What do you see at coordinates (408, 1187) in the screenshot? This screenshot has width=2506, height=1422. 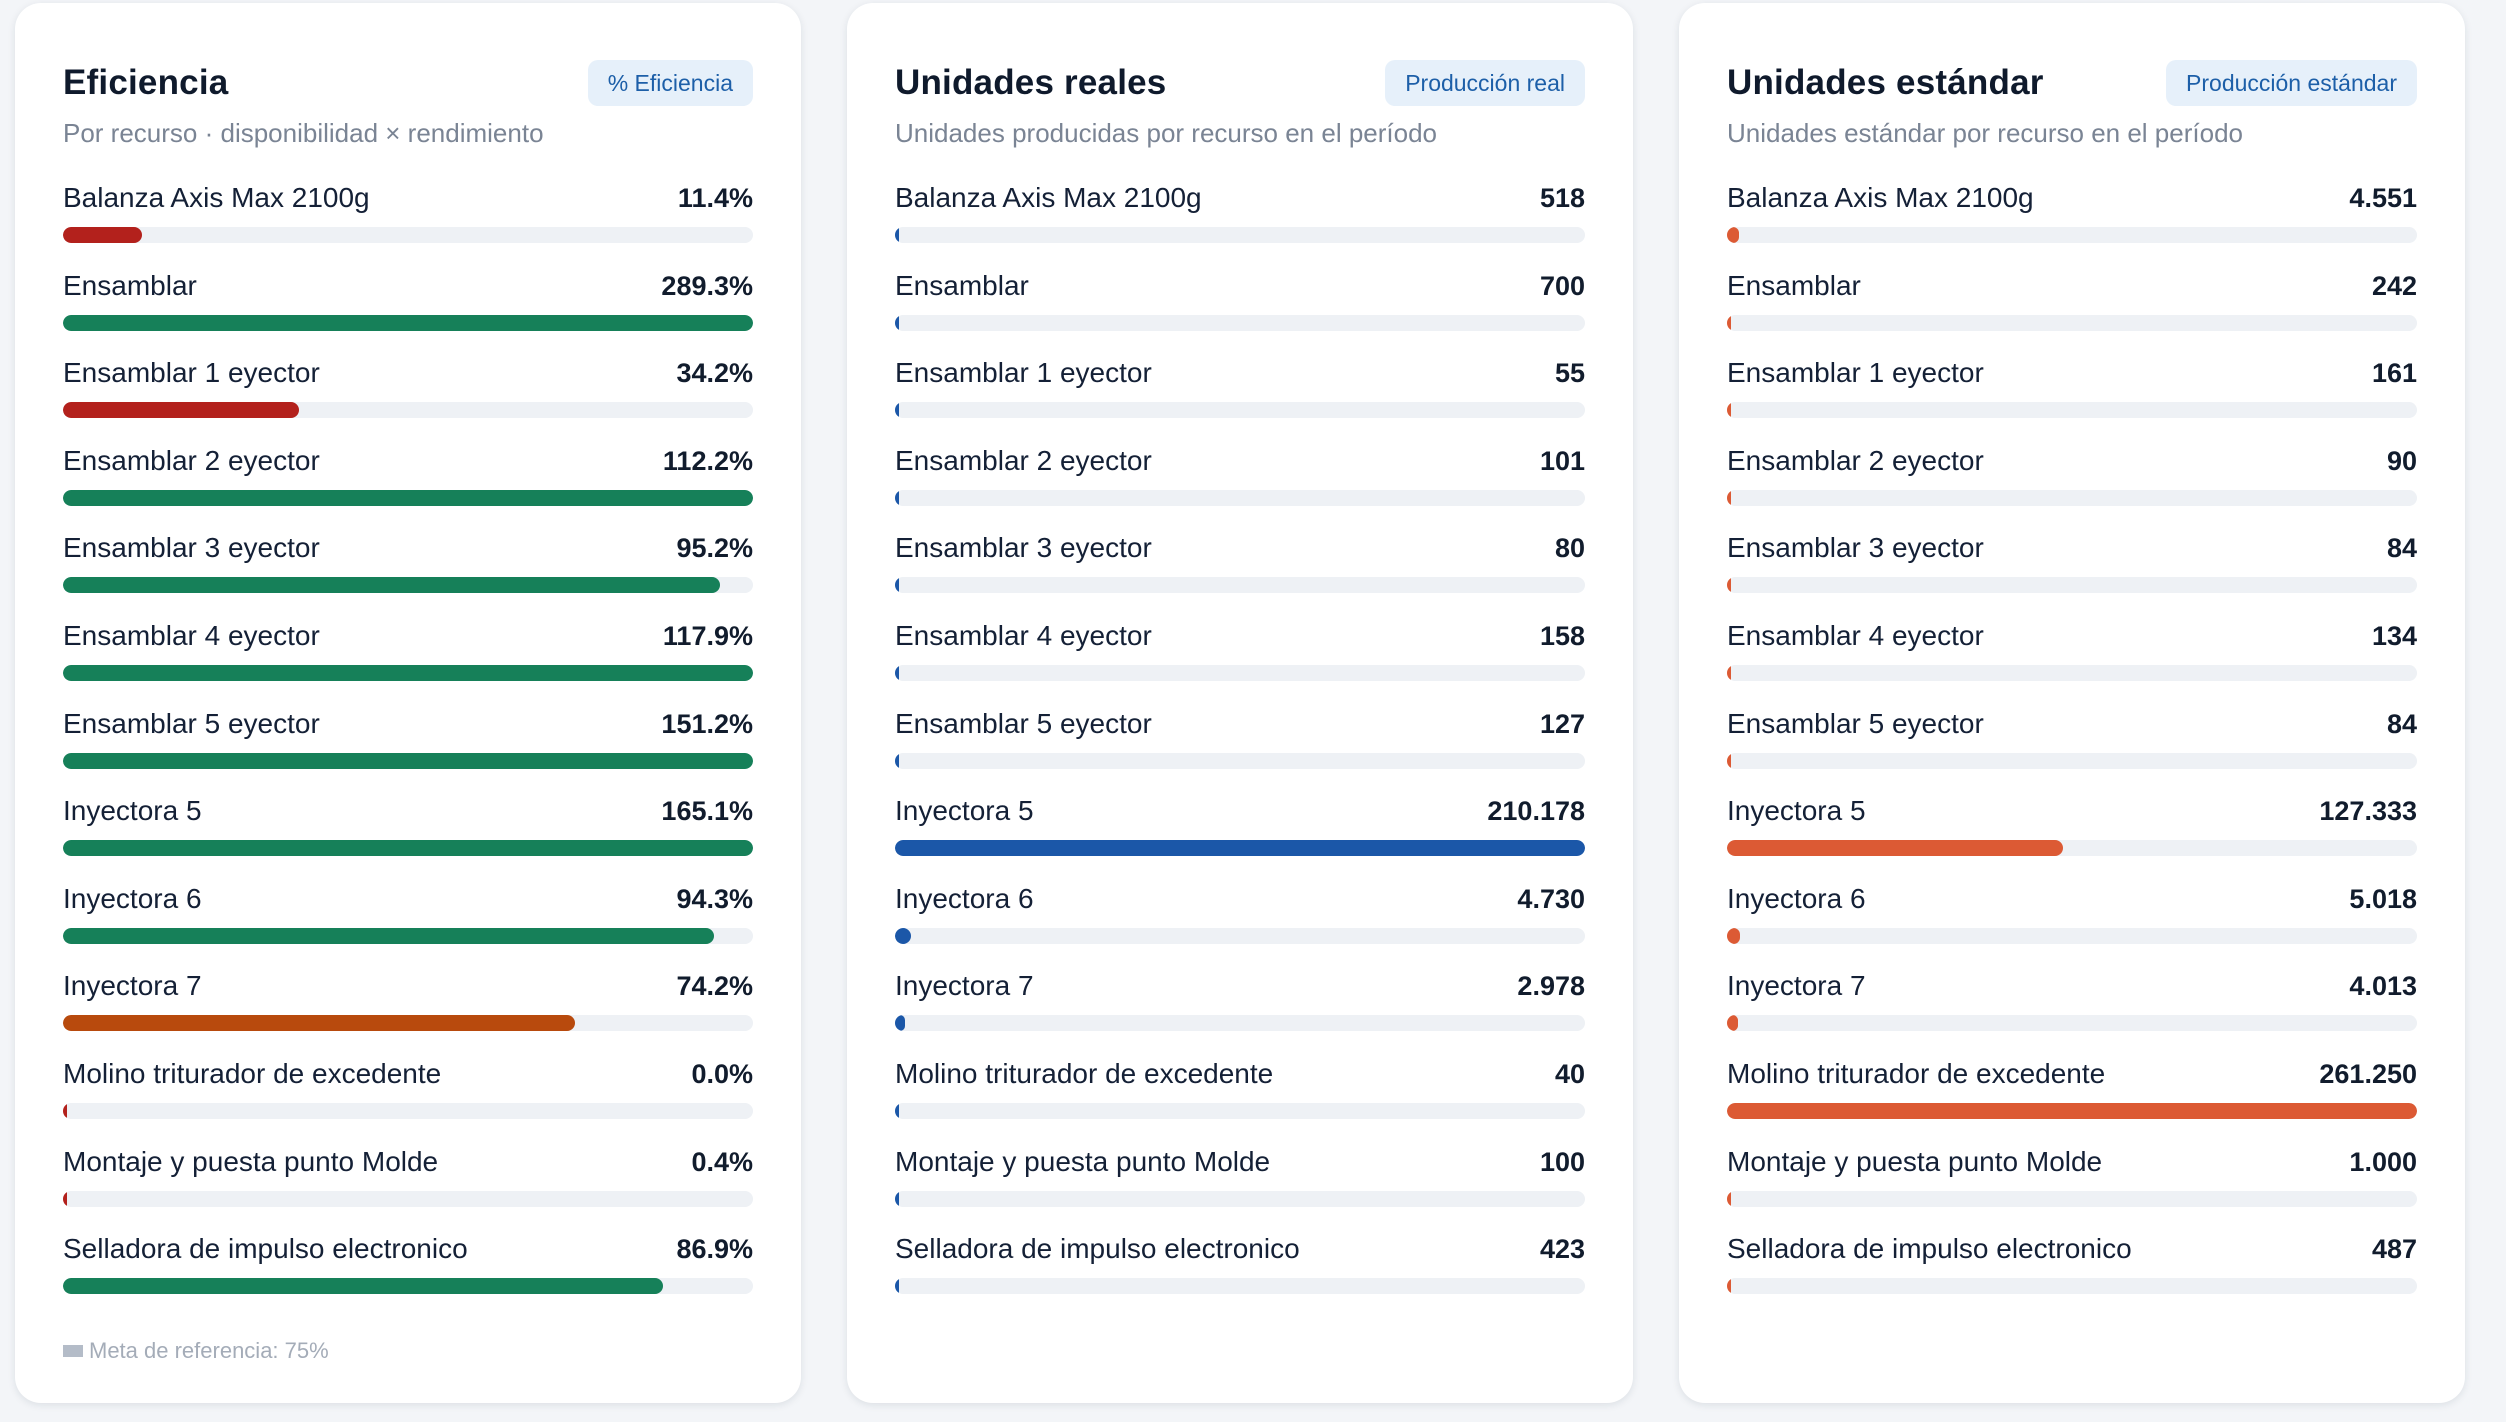 I see `resource-row: Montaje y puesta punto Molde 0.4%` at bounding box center [408, 1187].